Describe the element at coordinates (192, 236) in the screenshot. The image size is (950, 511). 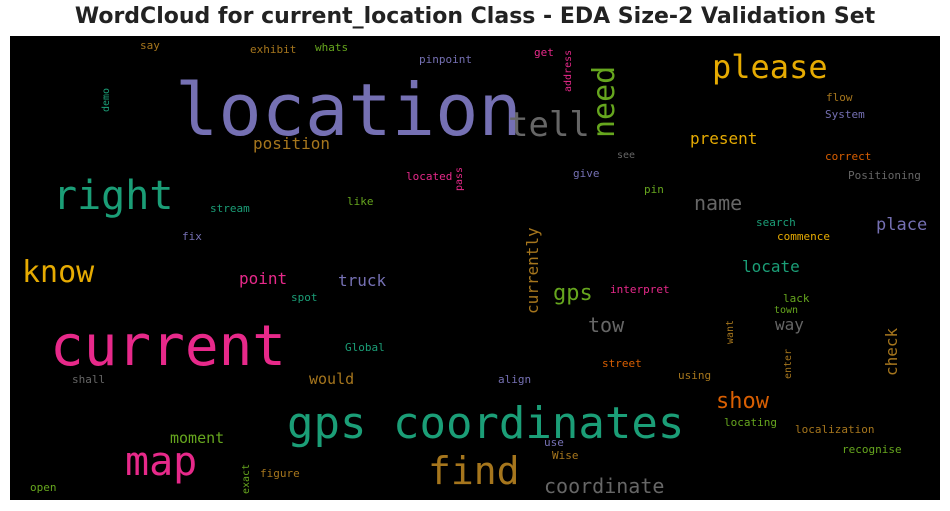
I see `word-fix: fix` at that location.